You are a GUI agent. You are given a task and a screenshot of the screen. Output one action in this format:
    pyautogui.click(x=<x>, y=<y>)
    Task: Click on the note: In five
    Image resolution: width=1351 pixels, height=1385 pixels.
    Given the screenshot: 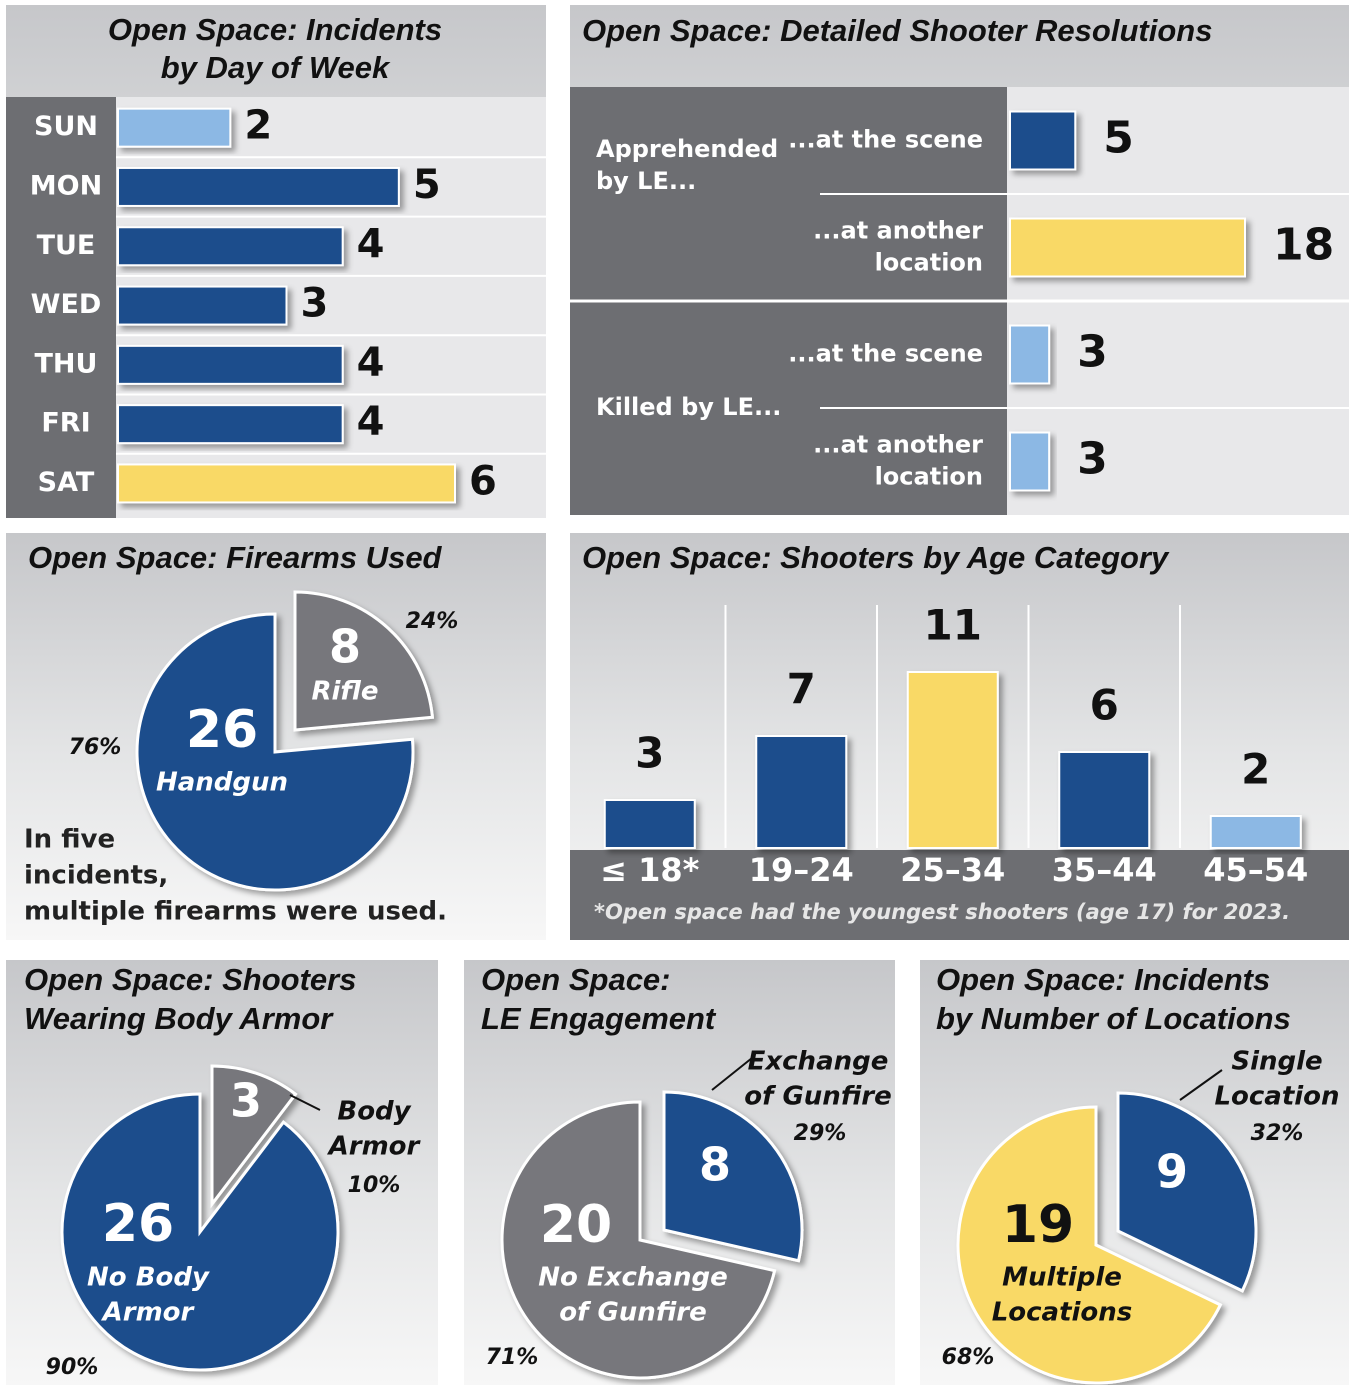 What is the action you would take?
    pyautogui.click(x=69, y=840)
    